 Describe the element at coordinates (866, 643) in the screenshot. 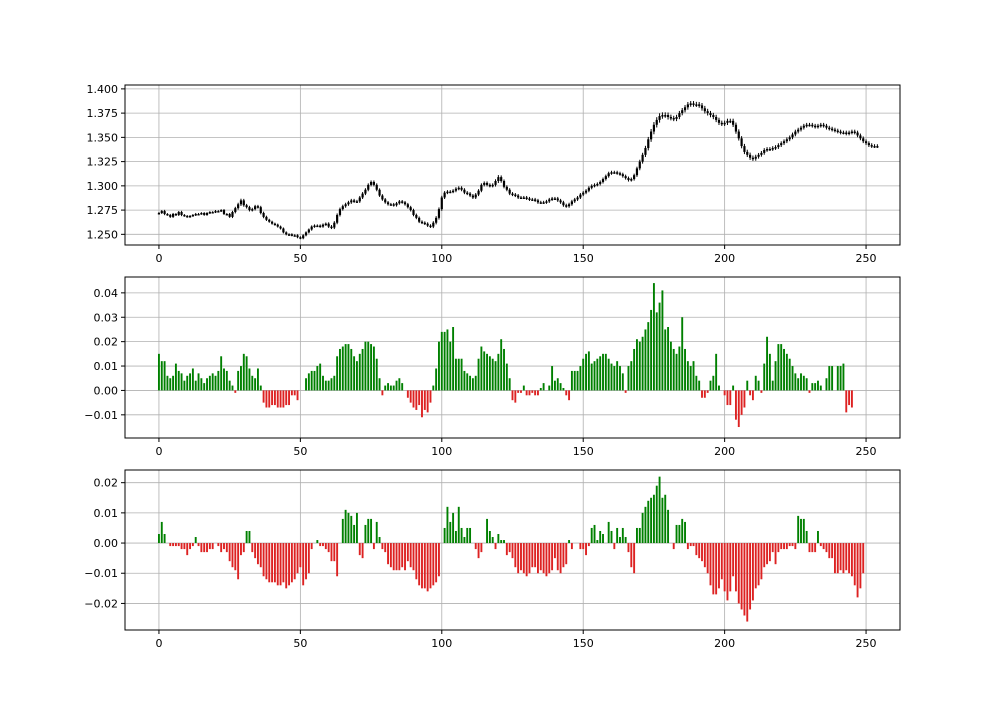

I see `deviation-xtick-label: 250` at that location.